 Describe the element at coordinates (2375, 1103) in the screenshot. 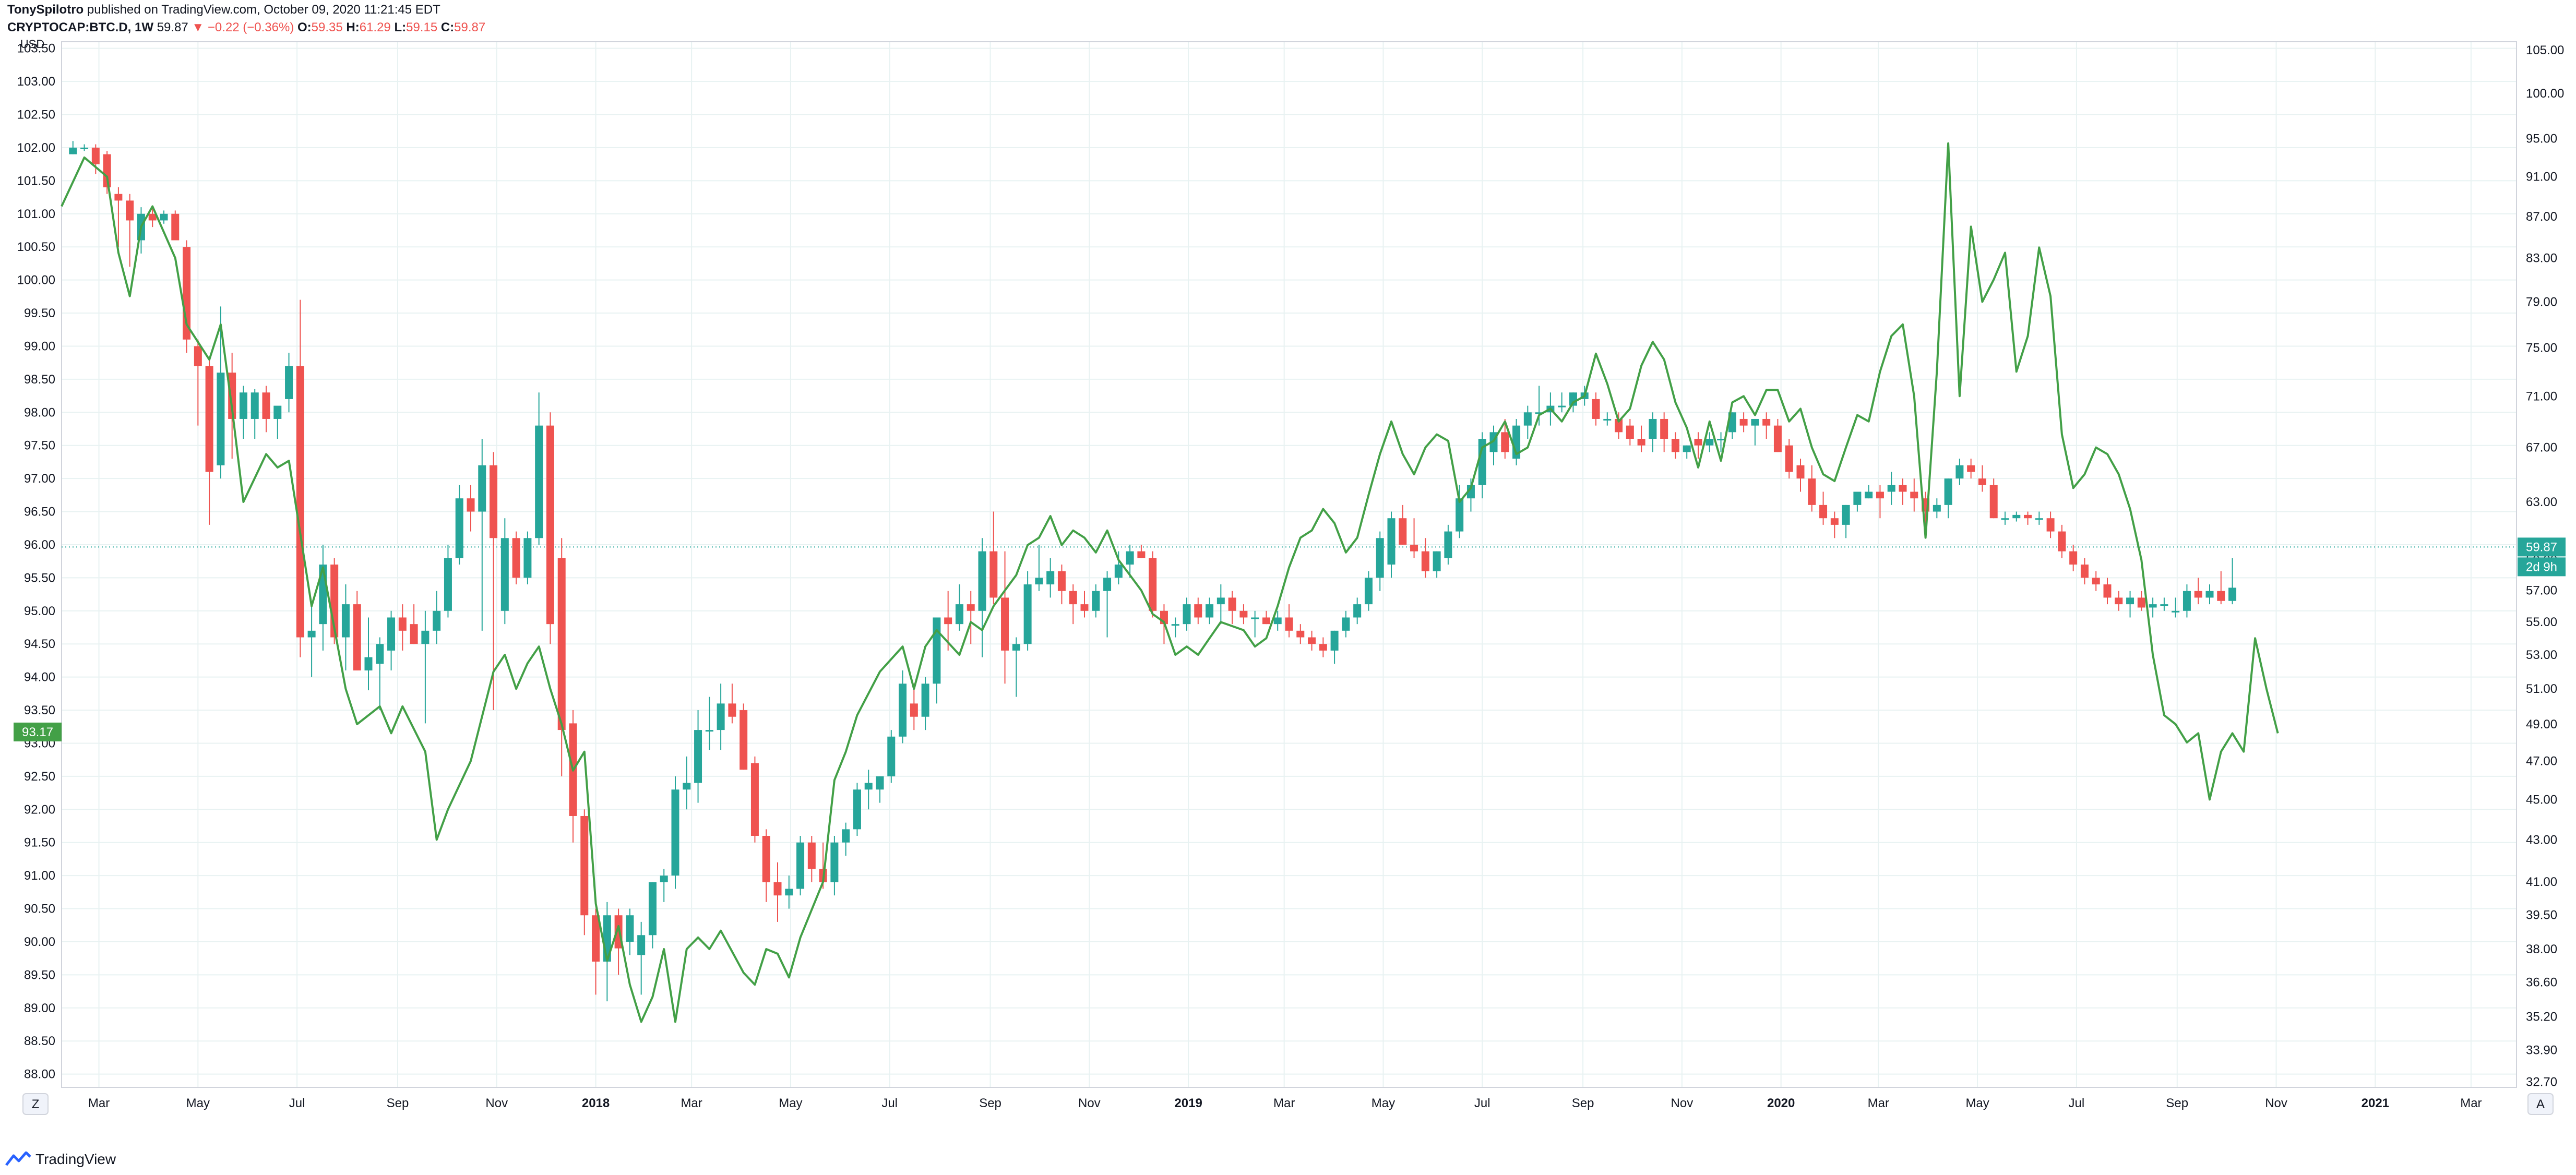

I see `time-axis-label: 2021` at that location.